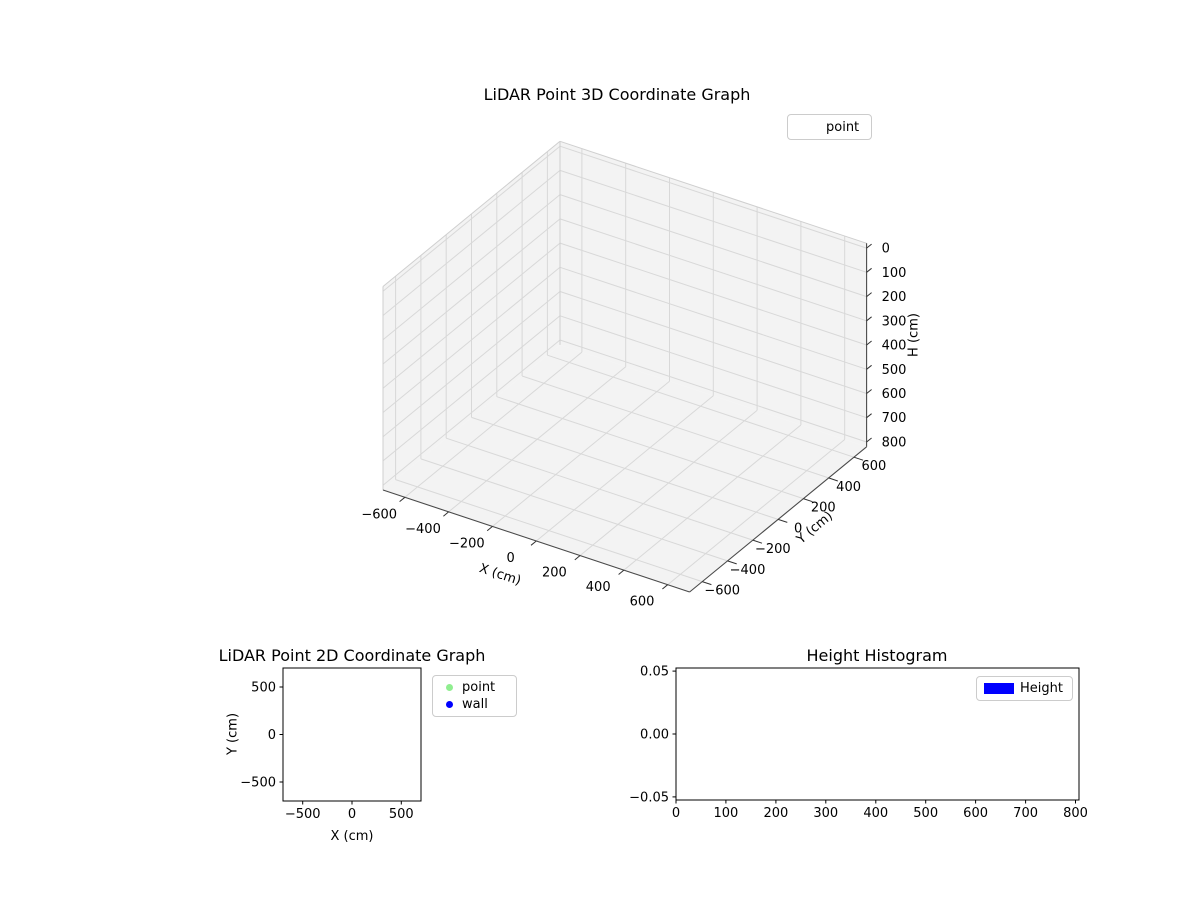 The width and height of the screenshot is (1200, 900). What do you see at coordinates (352, 655) in the screenshot?
I see `chart2d-title: LiDAR Point 2D Coordinate Graph` at bounding box center [352, 655].